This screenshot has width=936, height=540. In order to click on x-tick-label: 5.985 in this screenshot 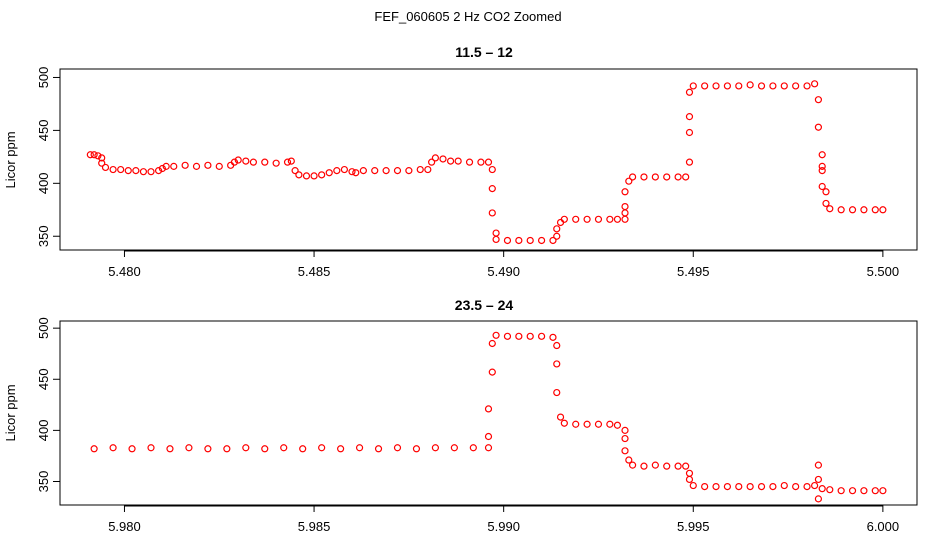, I will do `click(314, 526)`.